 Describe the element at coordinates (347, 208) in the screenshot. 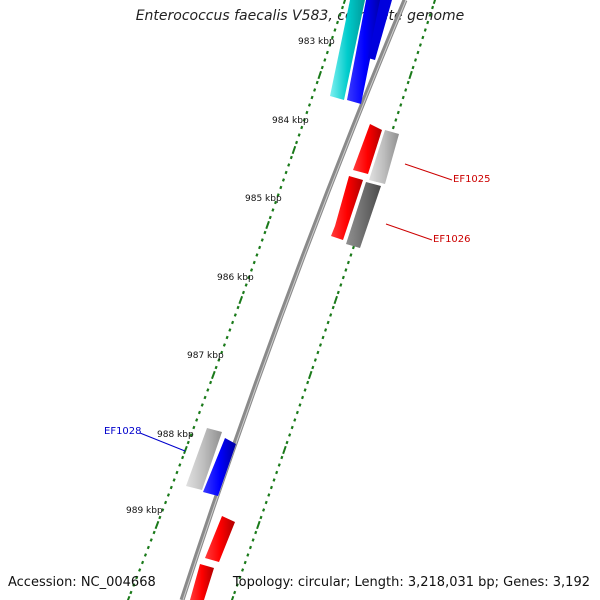

I see `gene-red-ef1026a` at that location.